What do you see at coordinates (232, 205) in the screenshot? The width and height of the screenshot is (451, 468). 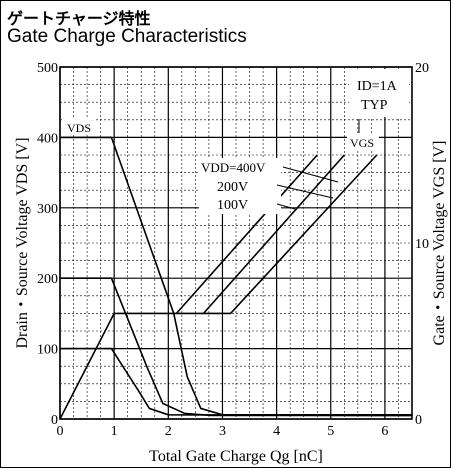 I see `vdd-label-100v: 100V` at bounding box center [232, 205].